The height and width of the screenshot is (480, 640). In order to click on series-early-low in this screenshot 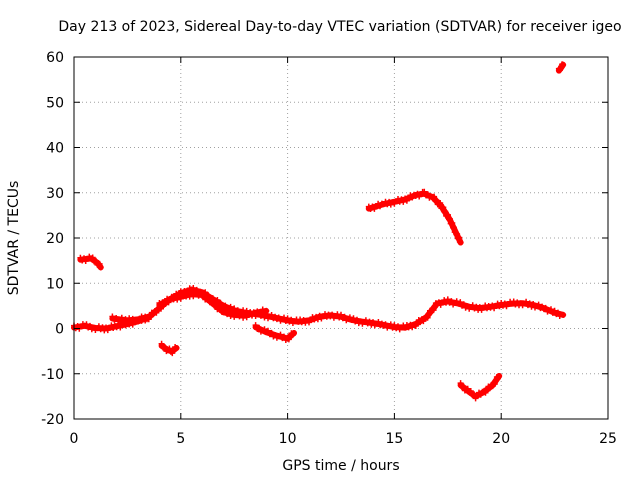, I will do `click(169, 348)`.